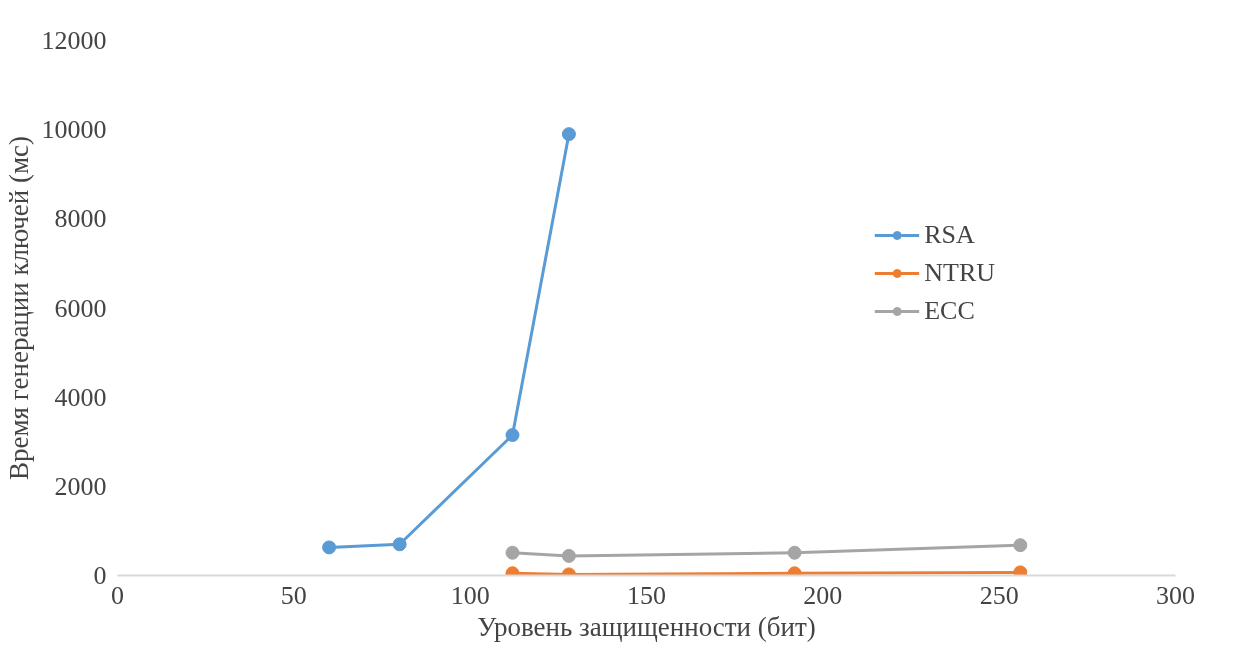 The height and width of the screenshot is (654, 1245). I want to click on x-tick-label: 250, so click(999, 595).